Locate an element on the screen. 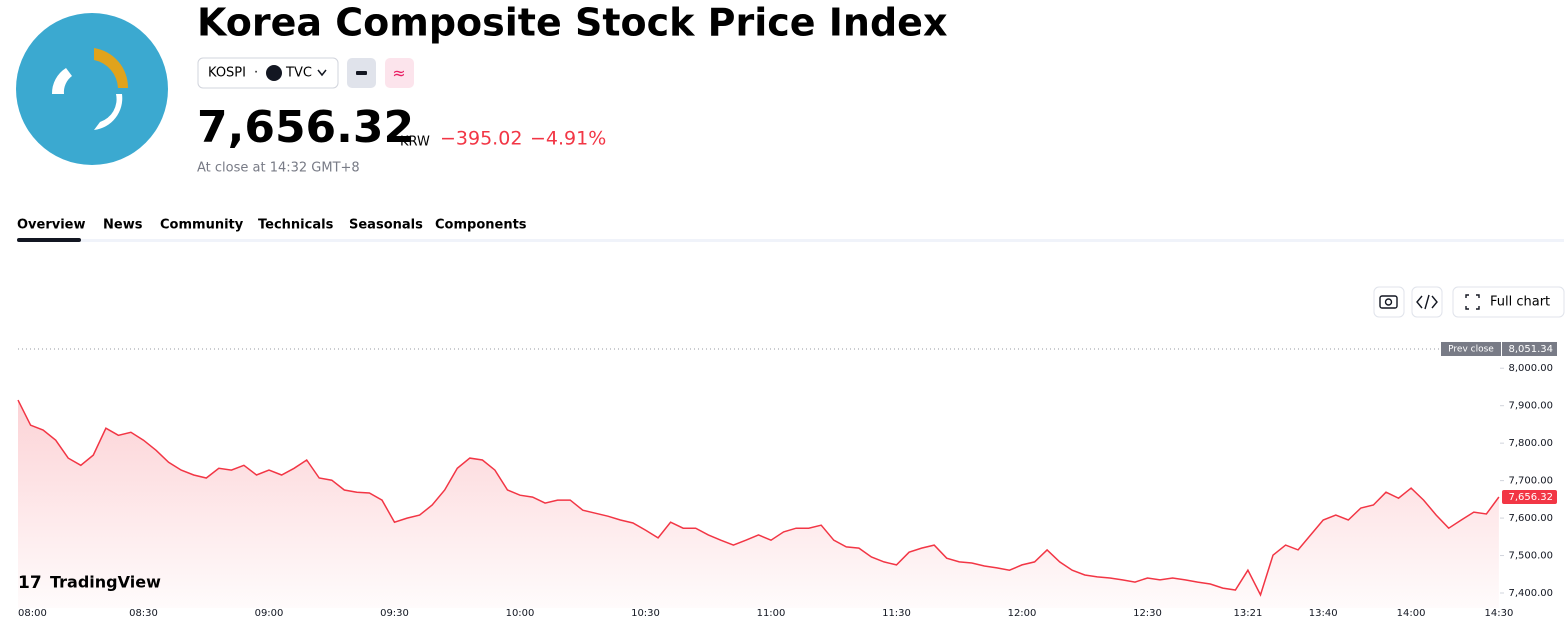 Image resolution: width=1568 pixels, height=635 pixels. camera-icon is located at coordinates (1388, 302).